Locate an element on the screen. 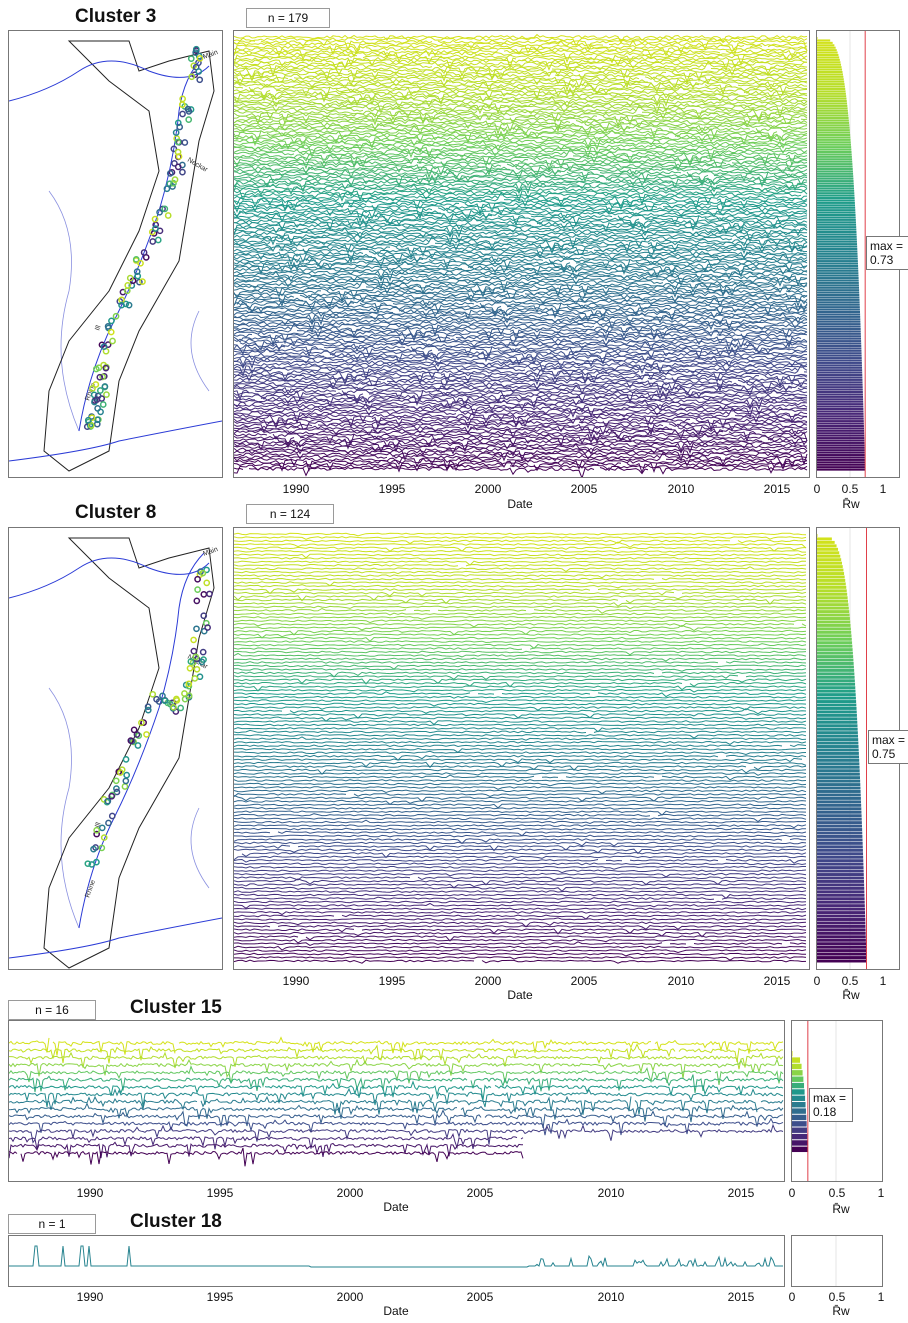 The image size is (908, 1323). x-tick: 1995 is located at coordinates (220, 1193).